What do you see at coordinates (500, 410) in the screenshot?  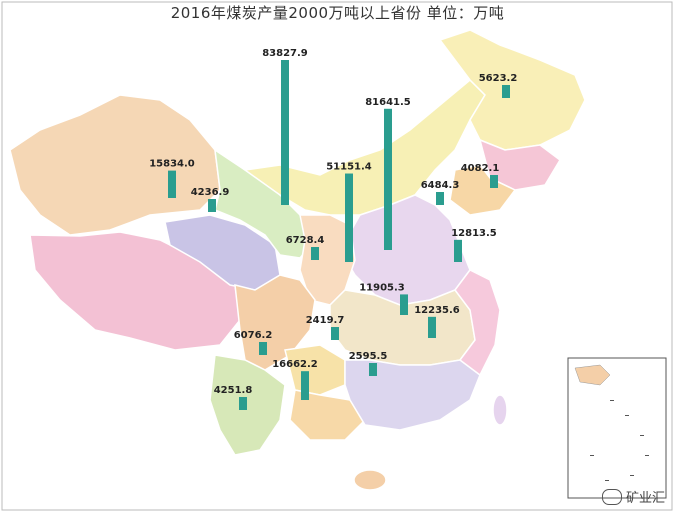 I see `taiwan-island` at bounding box center [500, 410].